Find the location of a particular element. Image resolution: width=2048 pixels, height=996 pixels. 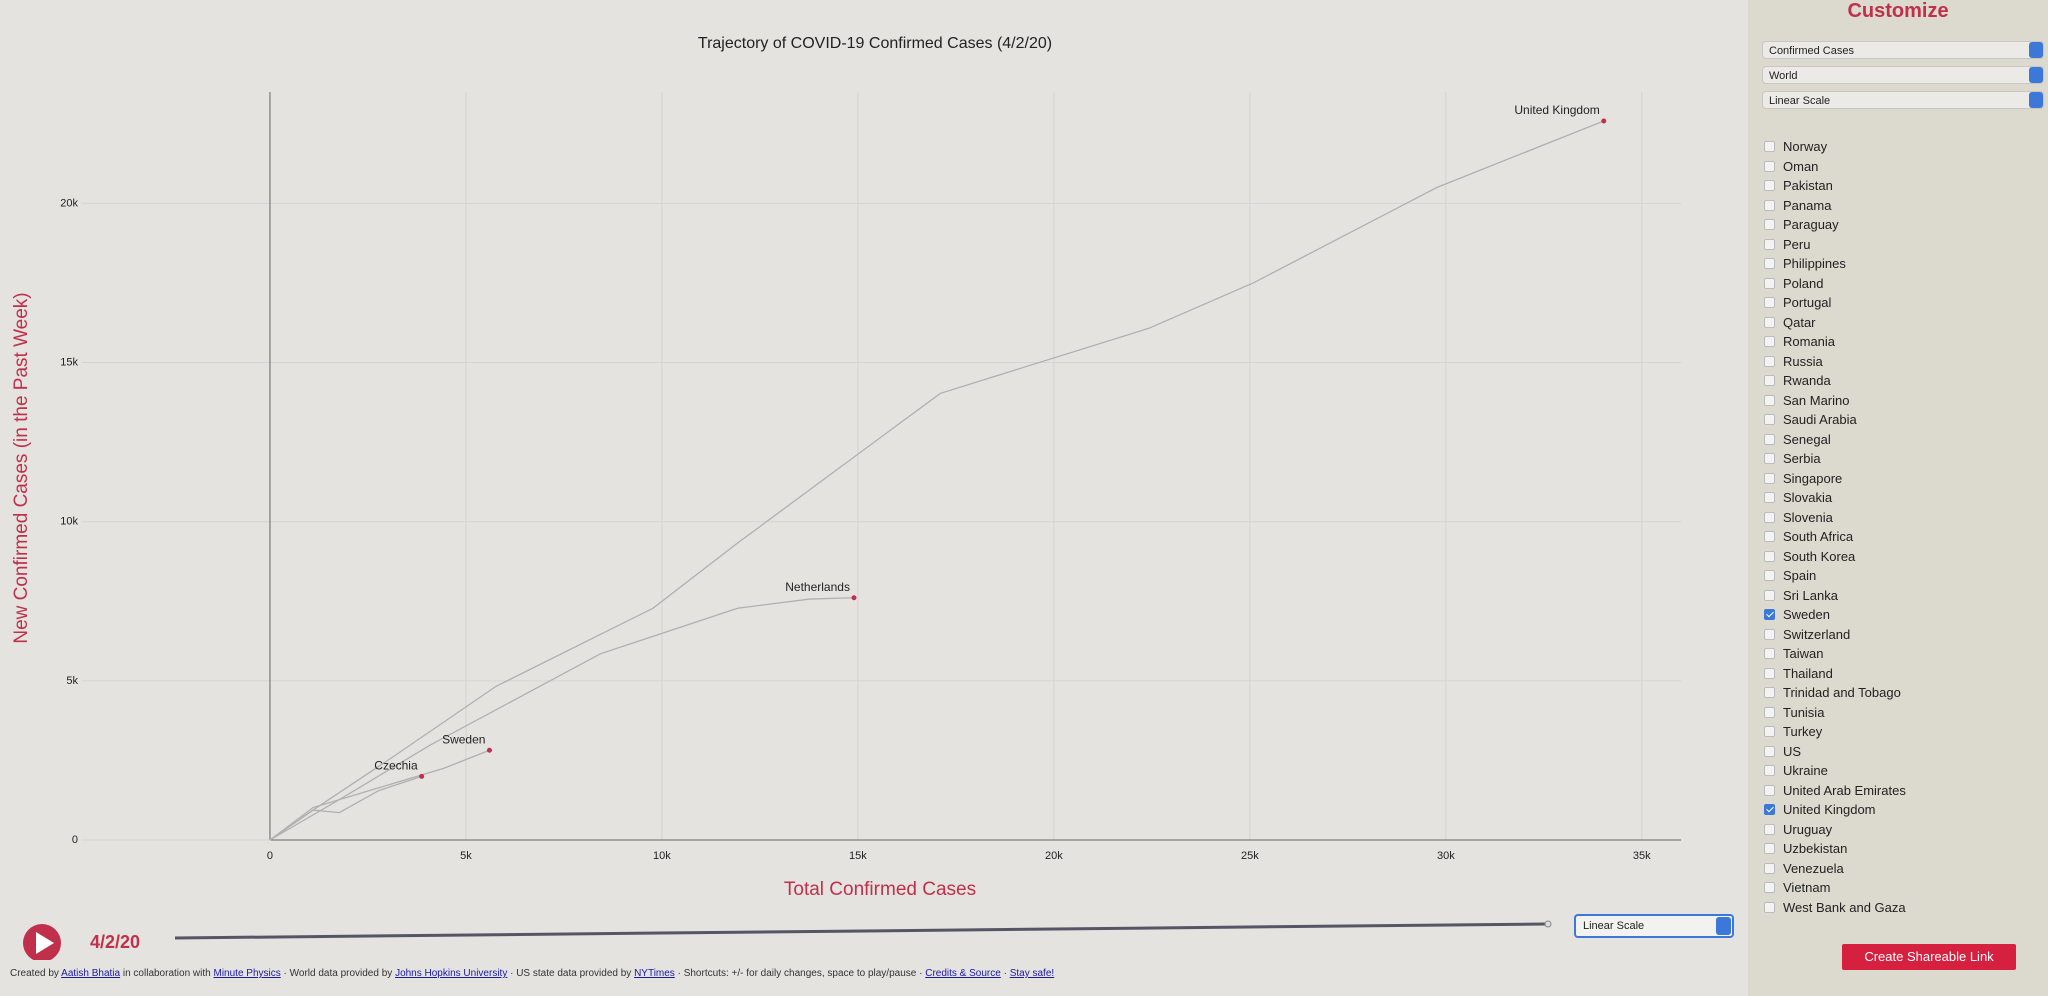

country-option: Trinidad and Tobago is located at coordinates (1832, 692).